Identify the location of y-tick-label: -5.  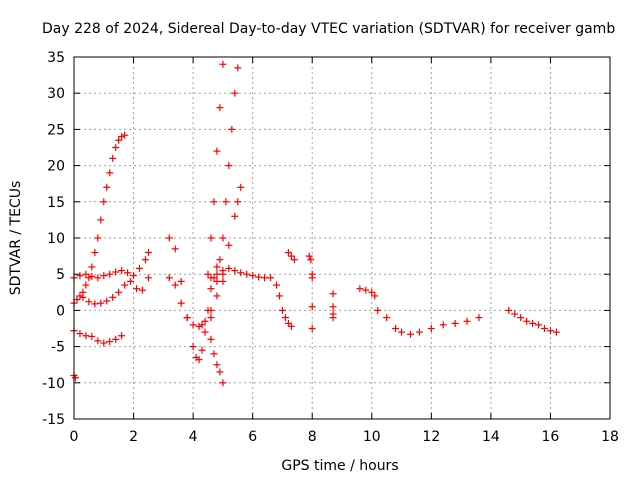
(58, 348).